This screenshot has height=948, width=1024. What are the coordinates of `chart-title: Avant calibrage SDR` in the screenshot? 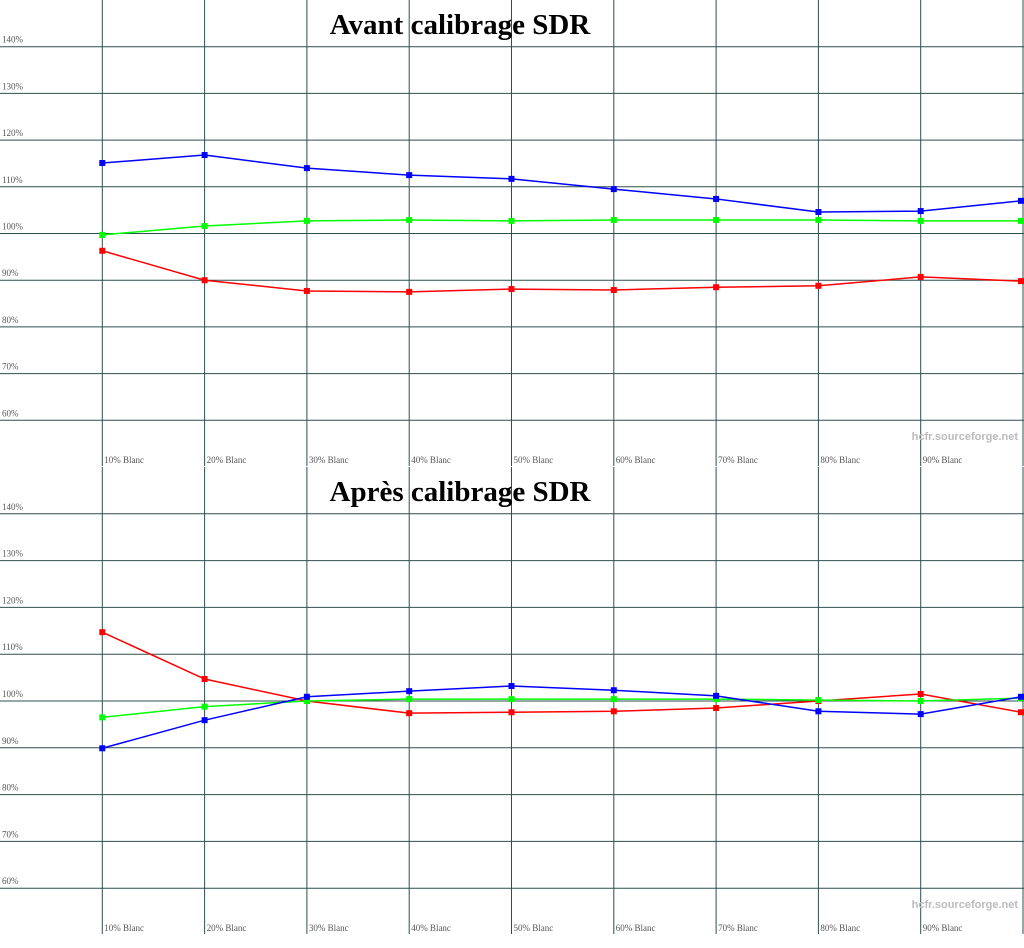 It's located at (461, 25).